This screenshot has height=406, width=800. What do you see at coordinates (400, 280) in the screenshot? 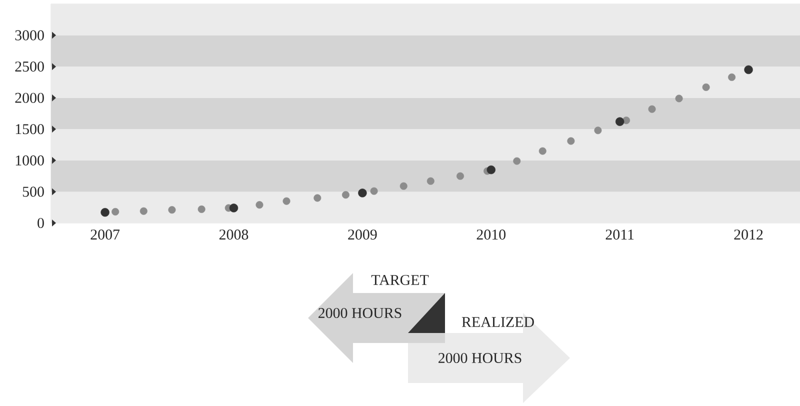
I see `text: TARGET` at bounding box center [400, 280].